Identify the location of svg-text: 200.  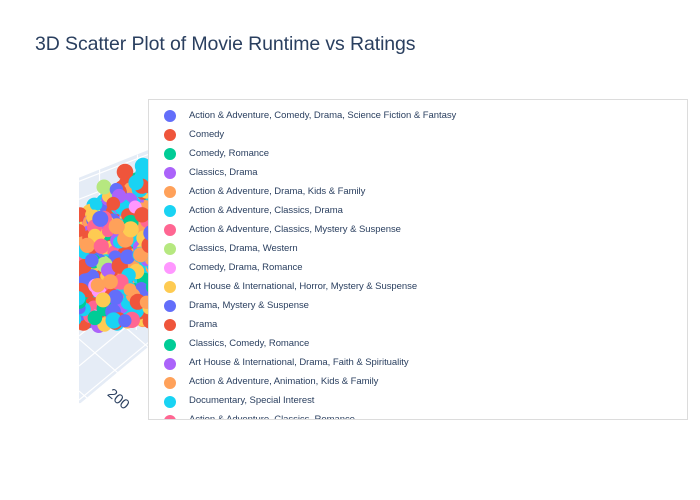
(119, 398).